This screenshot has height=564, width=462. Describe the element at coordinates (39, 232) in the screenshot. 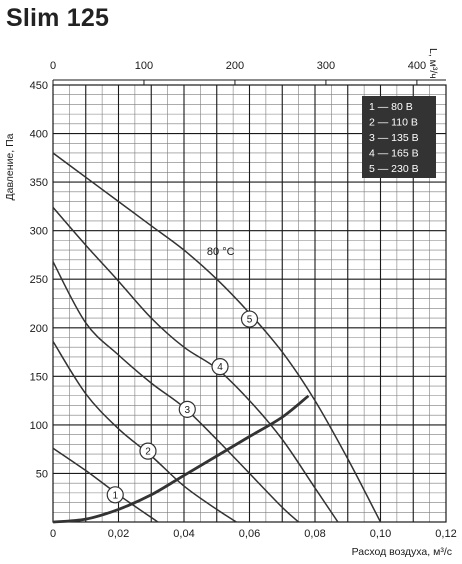

I see `y-tick-label: 300` at that location.